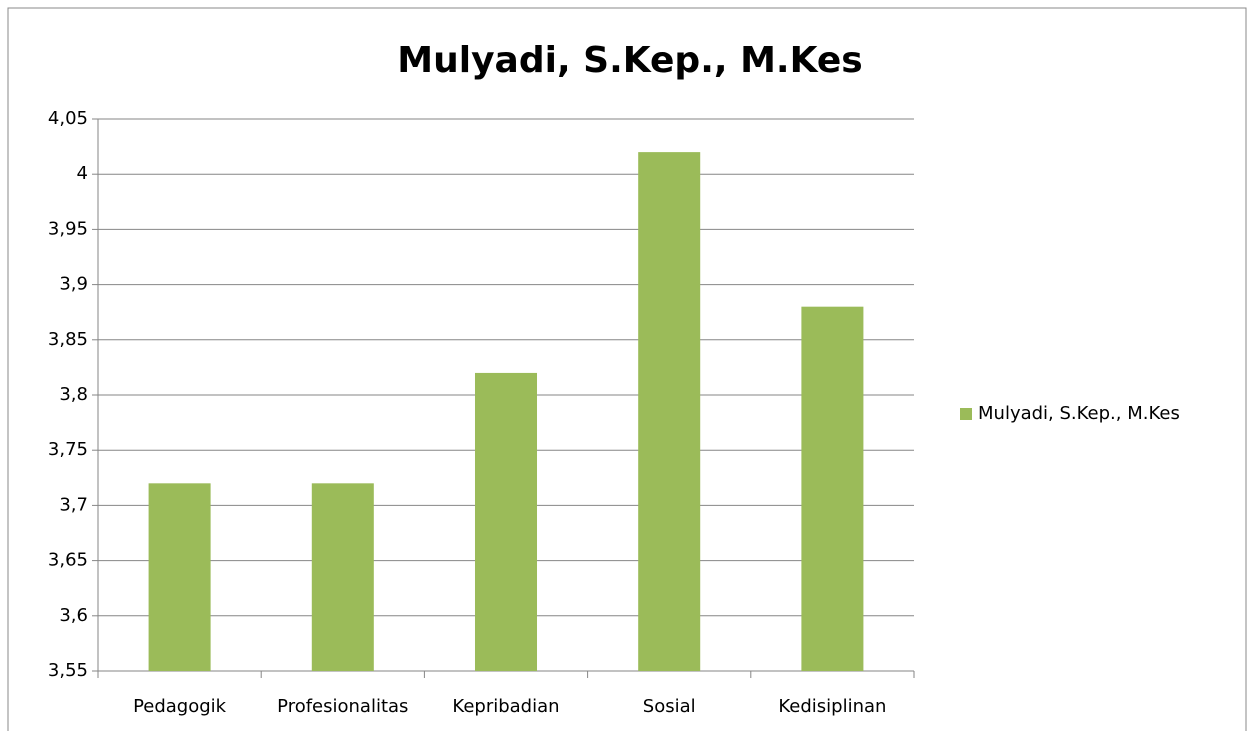 This screenshot has height=731, width=1249. What do you see at coordinates (68, 228) in the screenshot?
I see `y-tick-label: 3,95` at bounding box center [68, 228].